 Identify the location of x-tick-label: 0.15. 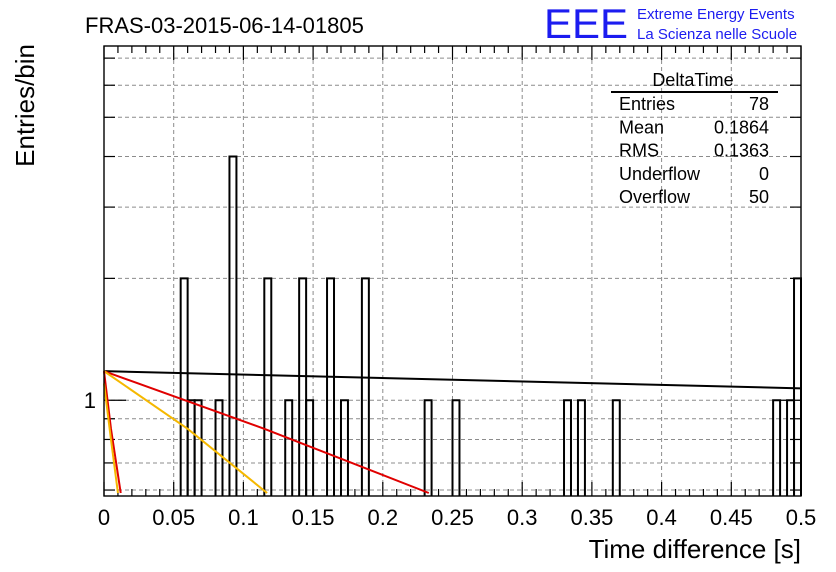
(313, 517).